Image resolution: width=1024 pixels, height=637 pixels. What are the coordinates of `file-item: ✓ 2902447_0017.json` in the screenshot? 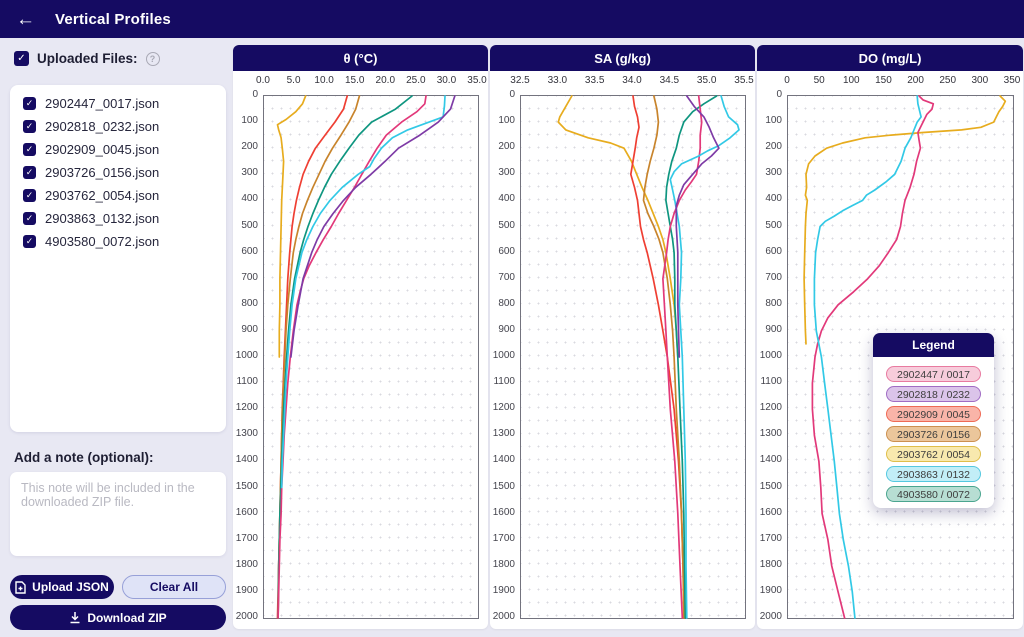 It's located at (118, 103).